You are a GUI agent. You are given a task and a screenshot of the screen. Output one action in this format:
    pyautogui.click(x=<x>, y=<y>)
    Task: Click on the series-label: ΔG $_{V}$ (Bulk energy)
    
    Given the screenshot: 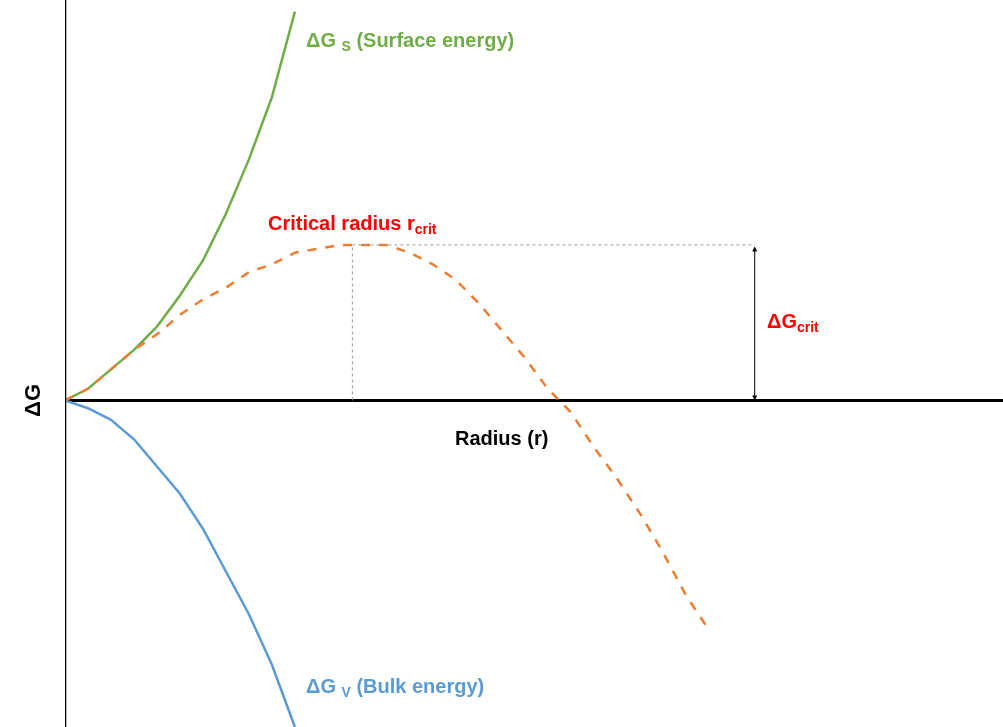 What is the action you would take?
    pyautogui.click(x=395, y=688)
    